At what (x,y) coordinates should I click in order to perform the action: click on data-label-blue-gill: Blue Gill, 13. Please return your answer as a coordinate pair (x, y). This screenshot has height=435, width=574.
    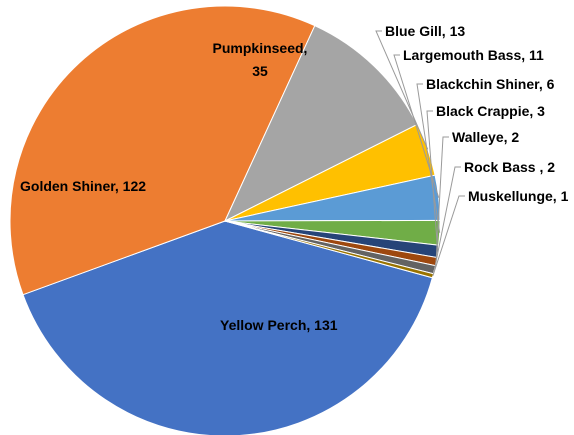
    Looking at the image, I should click on (425, 31).